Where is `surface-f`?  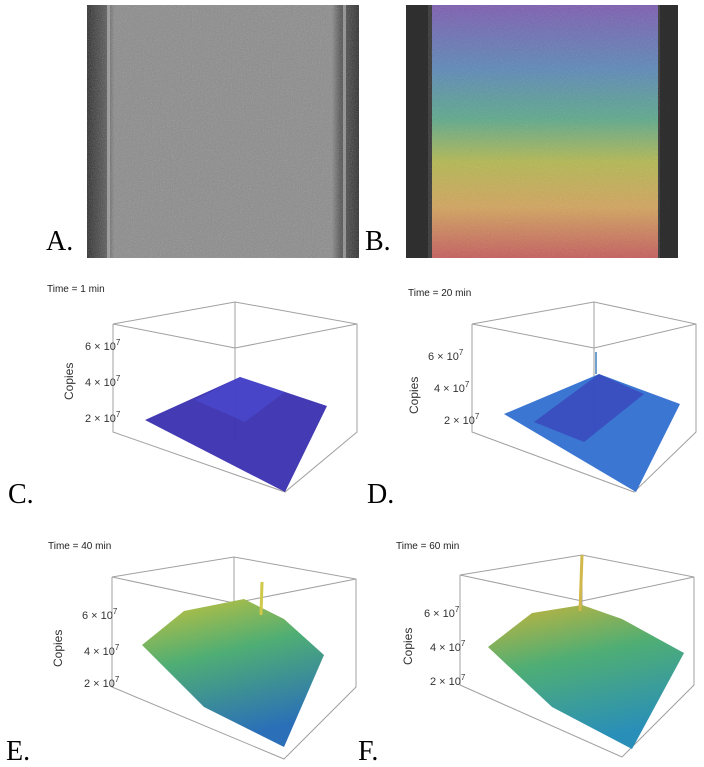
surface-f is located at coordinates (586, 677).